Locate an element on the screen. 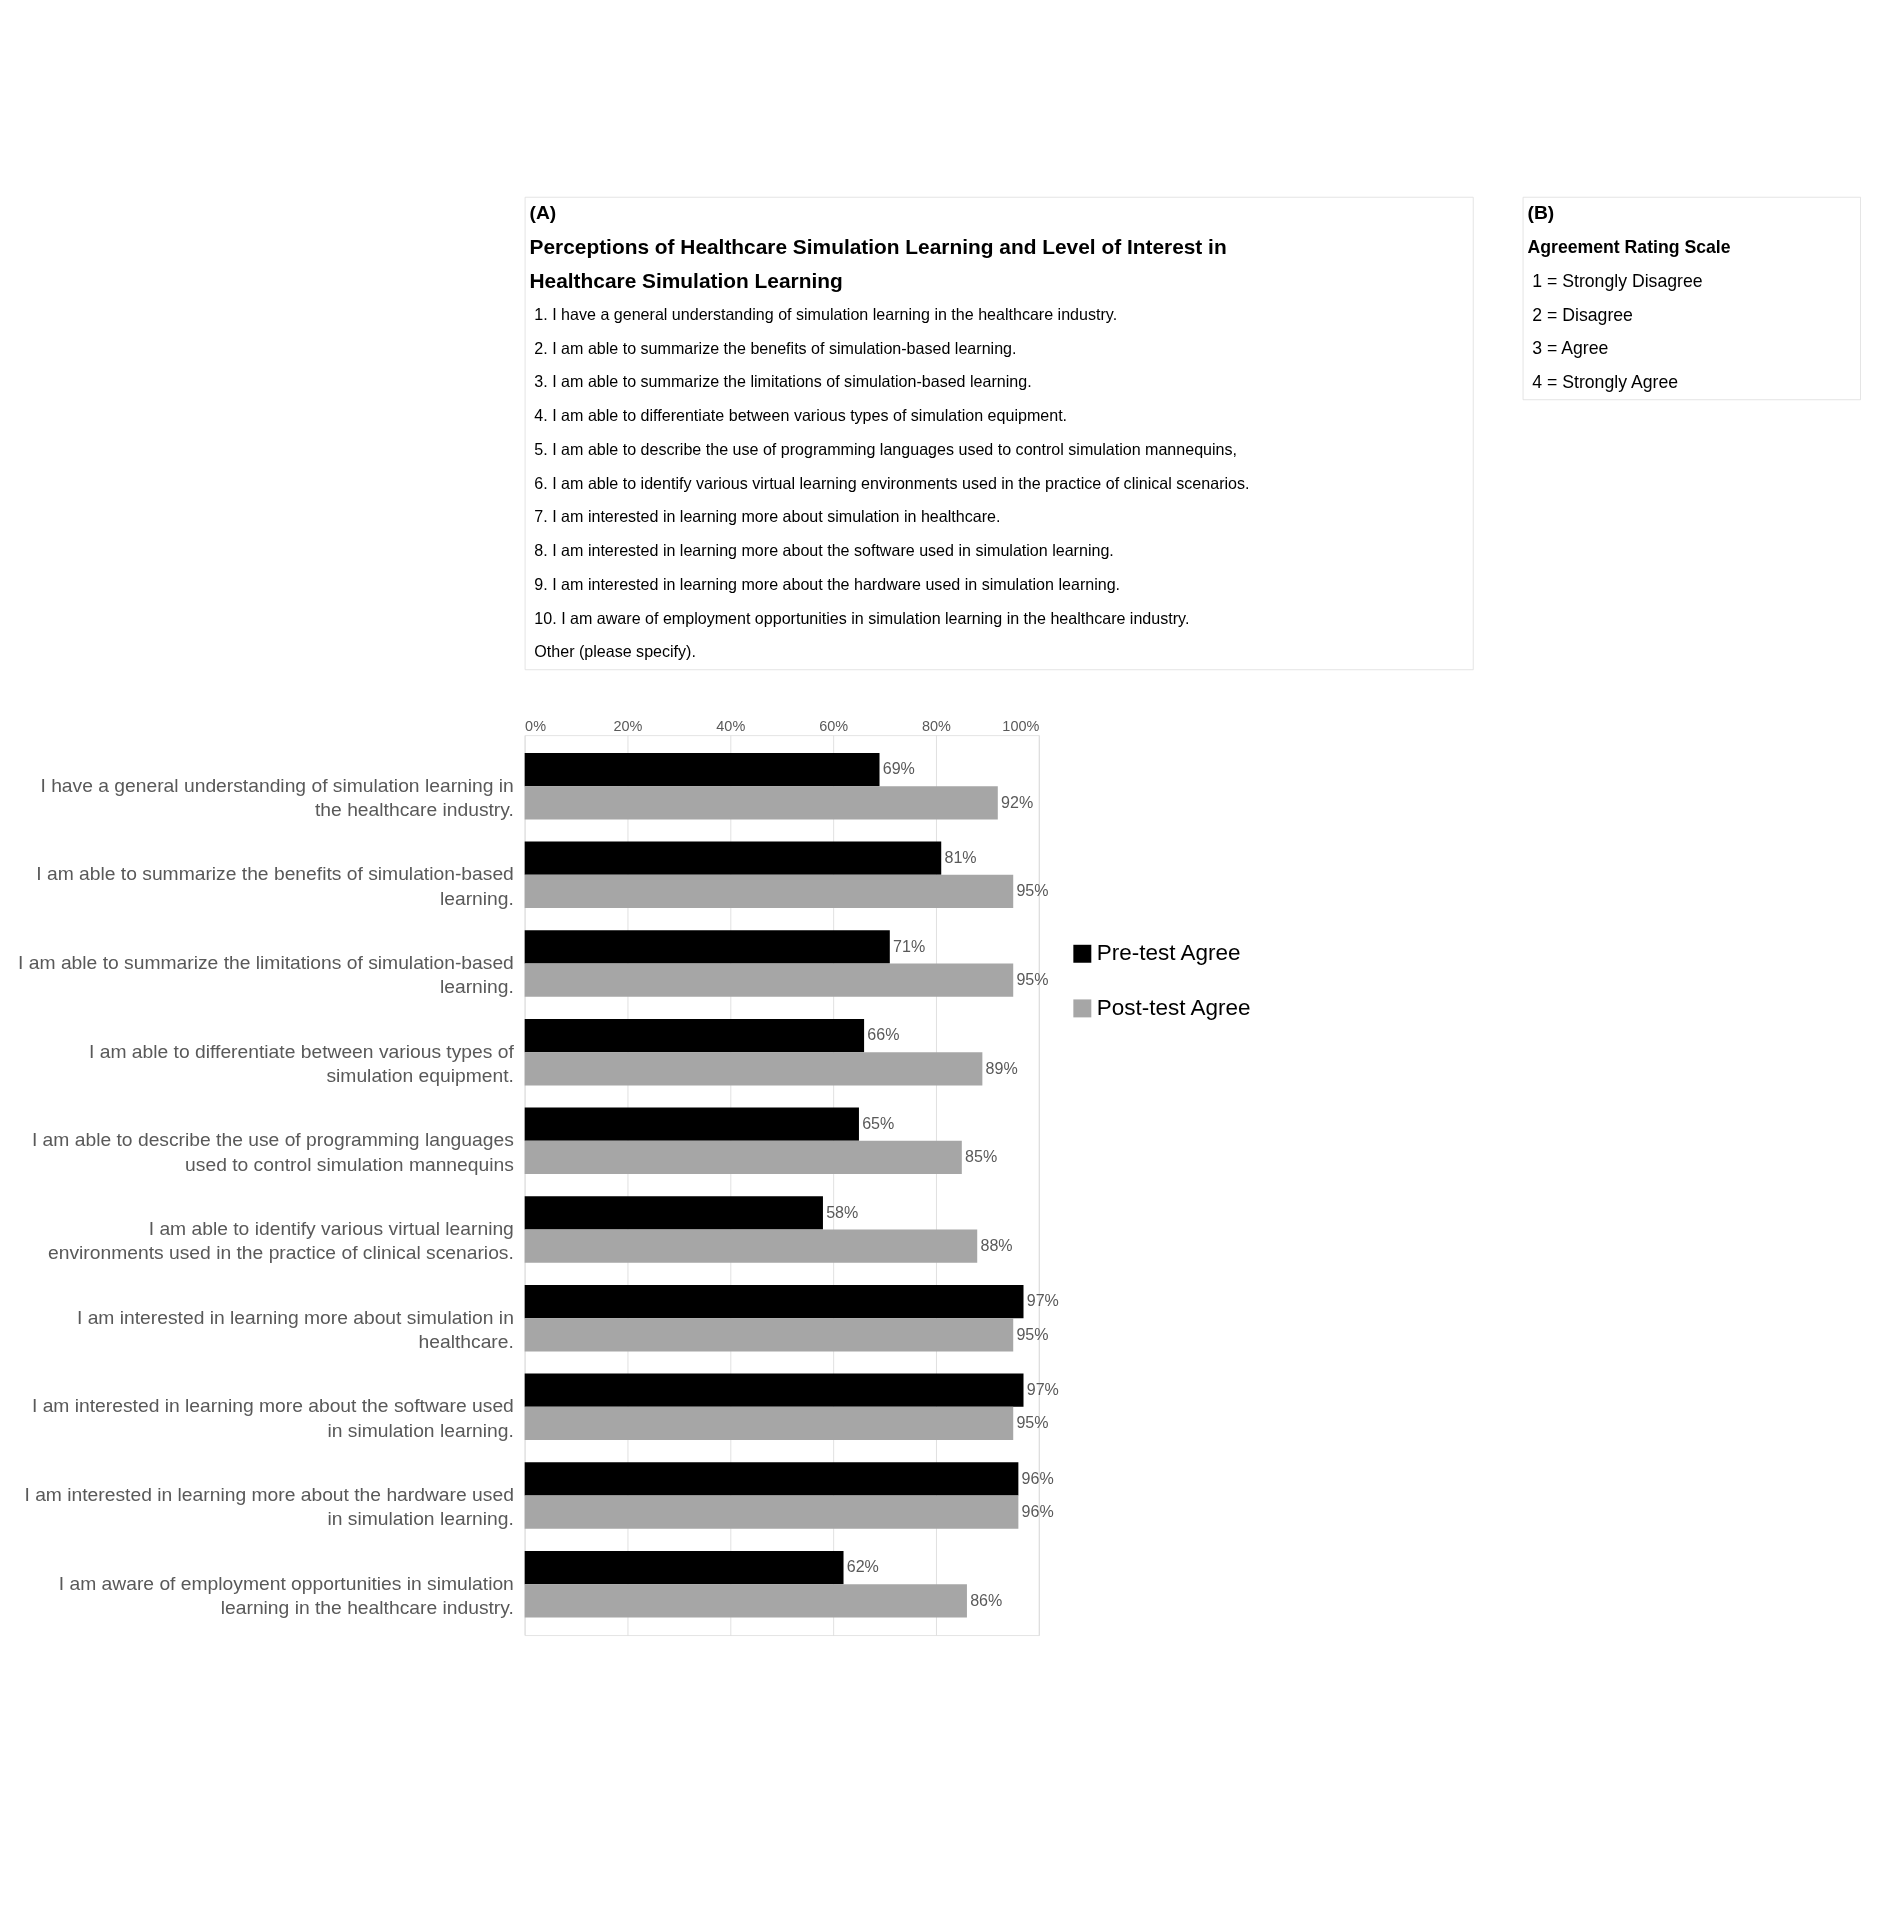 This screenshot has width=1877, height=1922. y-tick-label: I have a general understanding of simulation learning in the healthcare industry. is located at coordinates (277, 797).